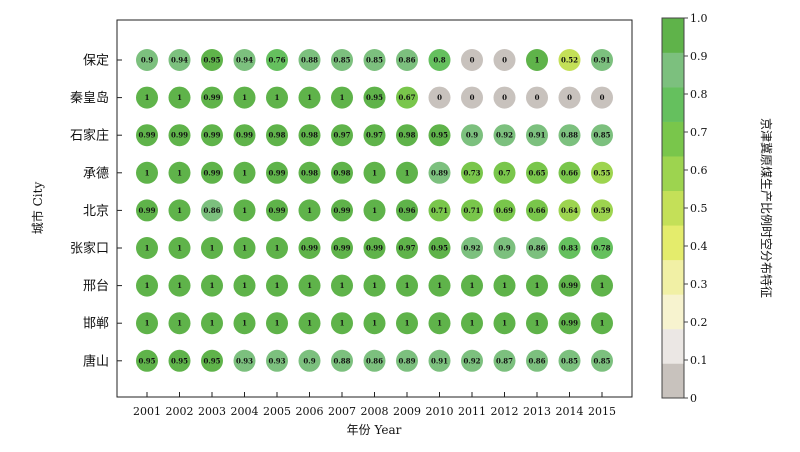 The width and height of the screenshot is (800, 452). What do you see at coordinates (96, 324) in the screenshot?
I see `y-tick-label: 邯郸` at bounding box center [96, 324].